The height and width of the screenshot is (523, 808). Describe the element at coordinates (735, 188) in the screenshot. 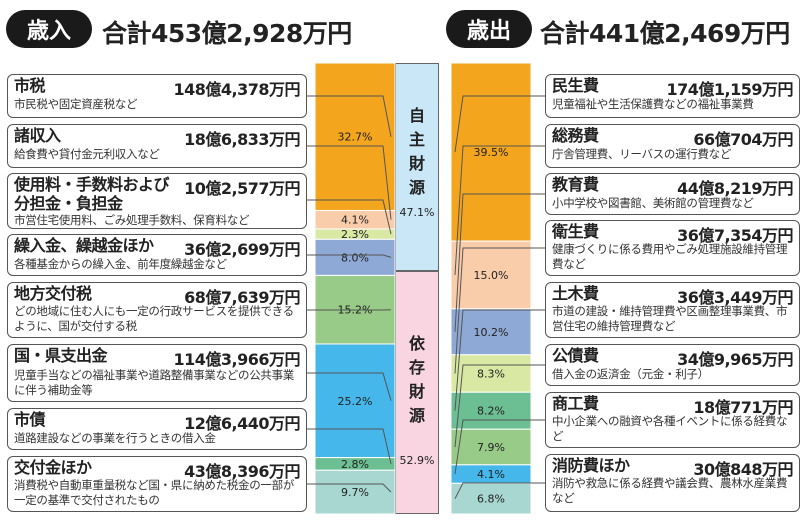

I see `item-amount: 44億8,219万円` at that location.